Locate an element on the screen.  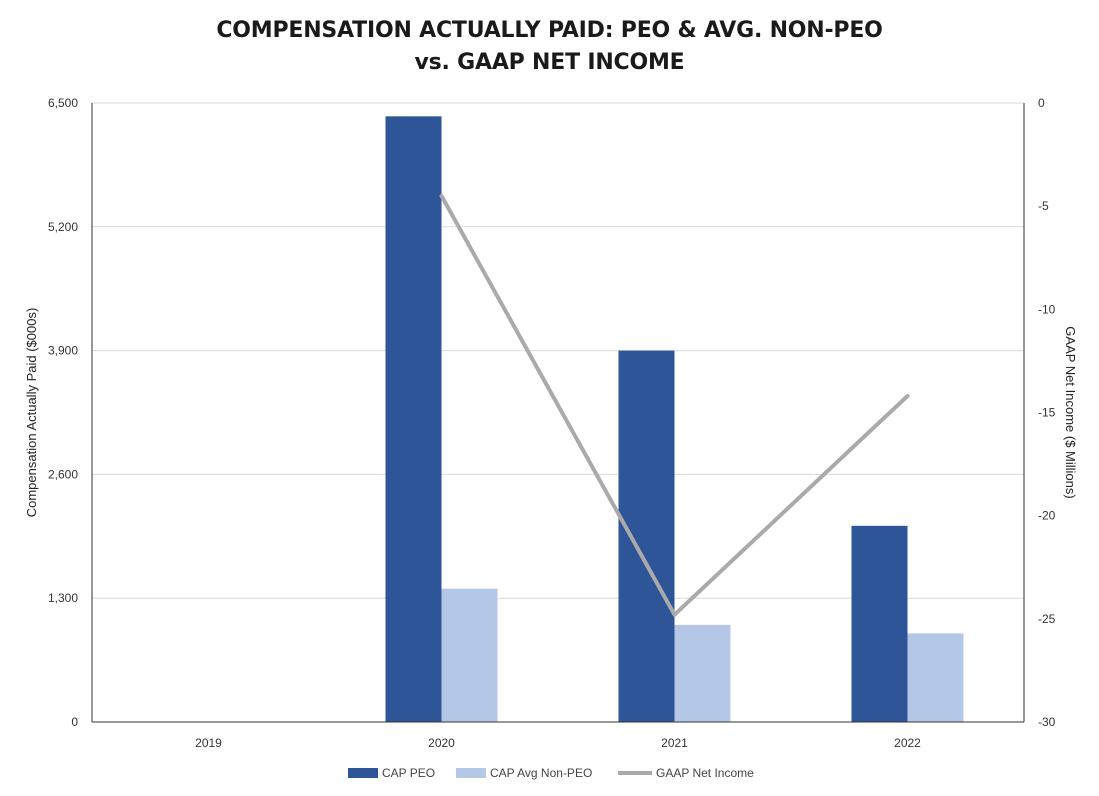
legend: CAP PEO CAP Avg Non-PEO GAAP Net Income is located at coordinates (551, 773).